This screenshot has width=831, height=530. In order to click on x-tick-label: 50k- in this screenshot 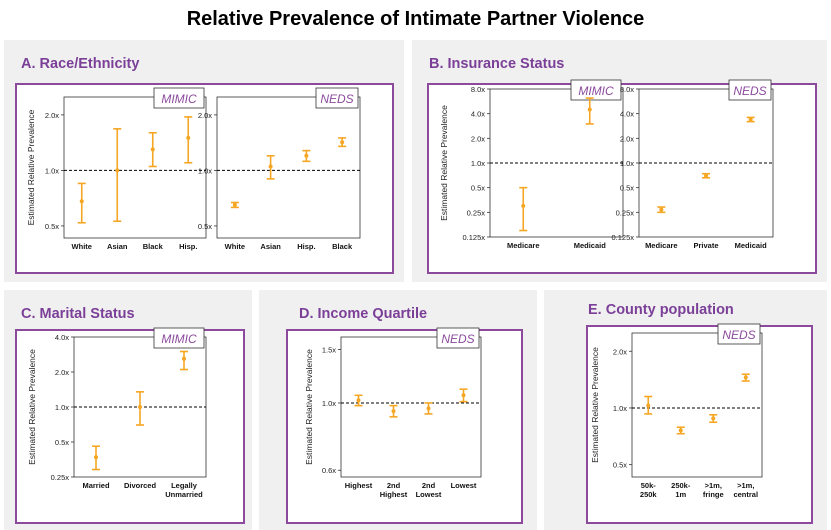, I will do `click(649, 485)`.